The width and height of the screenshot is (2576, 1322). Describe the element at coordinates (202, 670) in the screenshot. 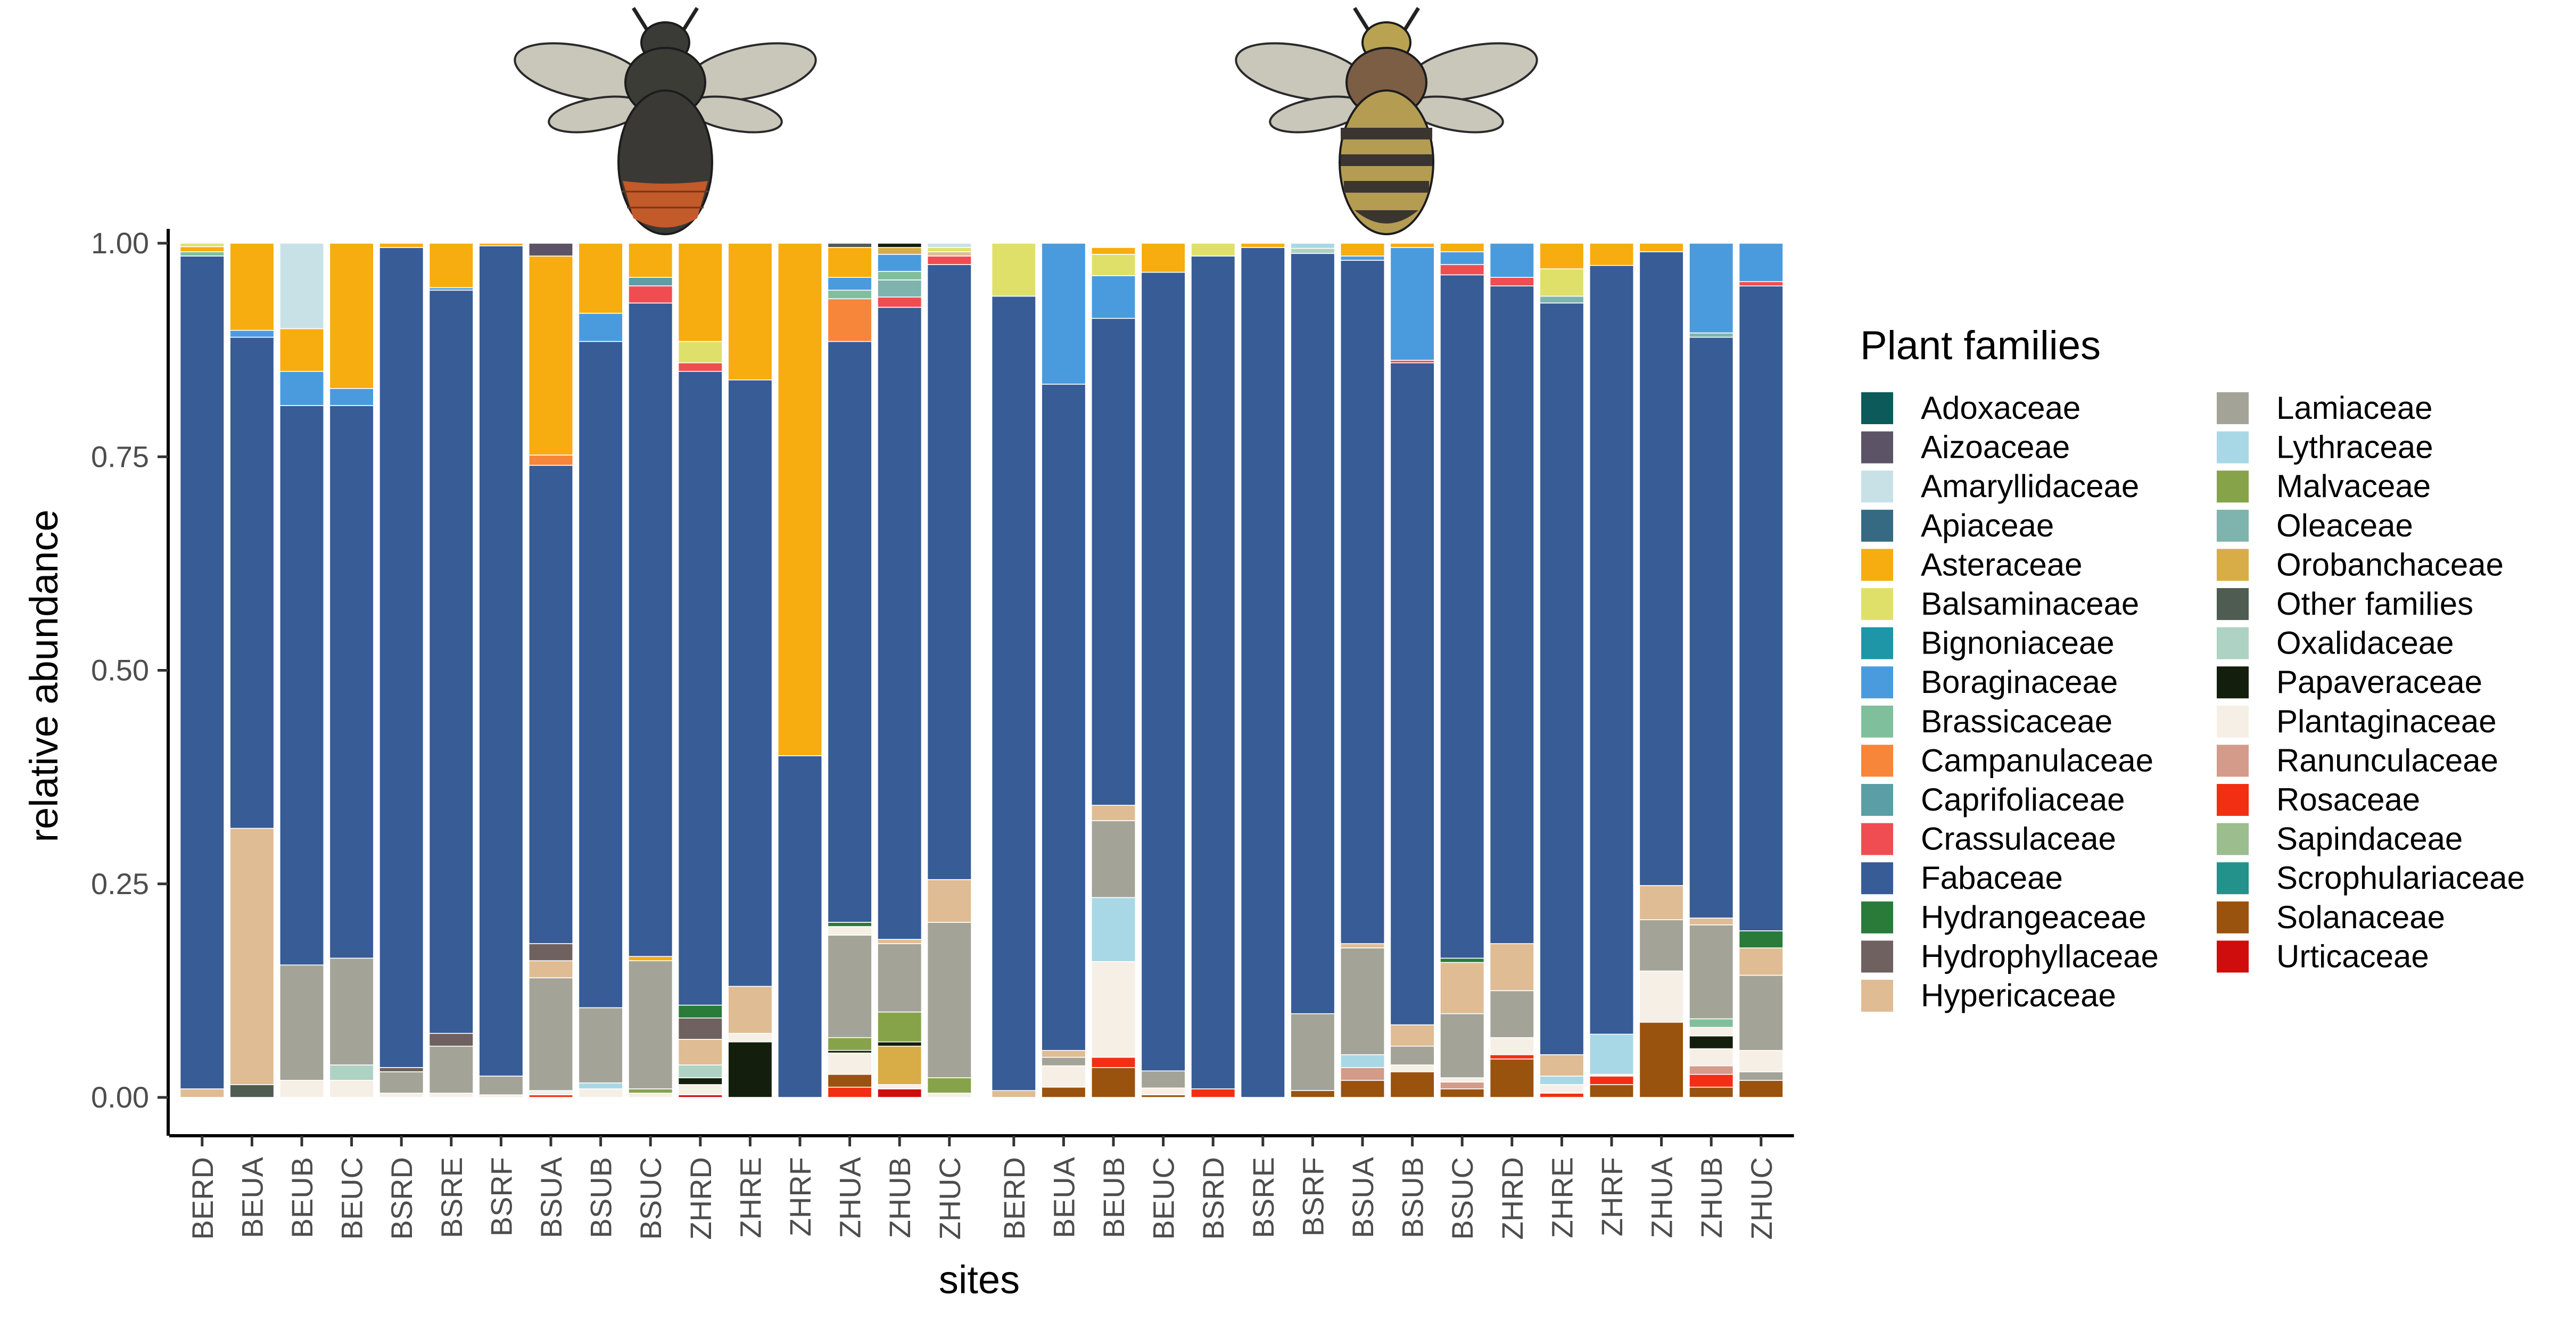

I see `bar-berd` at that location.